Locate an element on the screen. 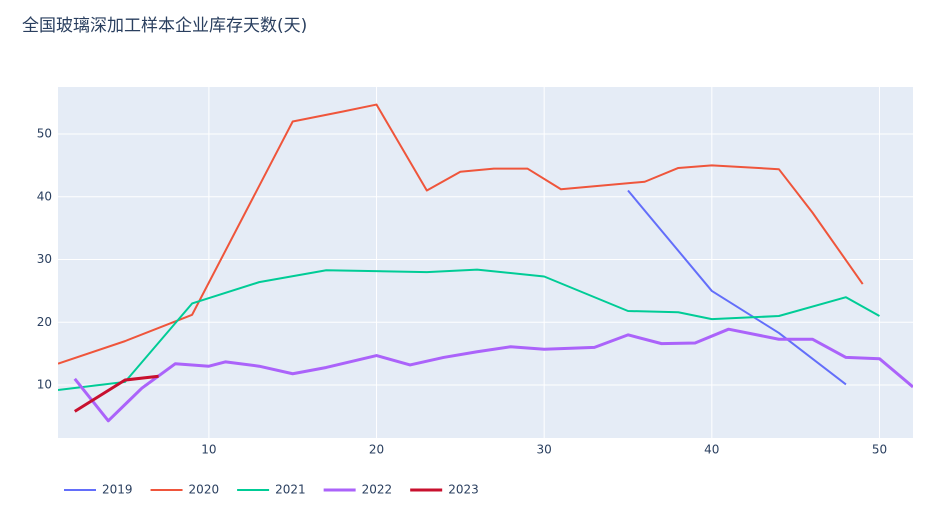  y-tick-label: 20 is located at coordinates (44, 322).